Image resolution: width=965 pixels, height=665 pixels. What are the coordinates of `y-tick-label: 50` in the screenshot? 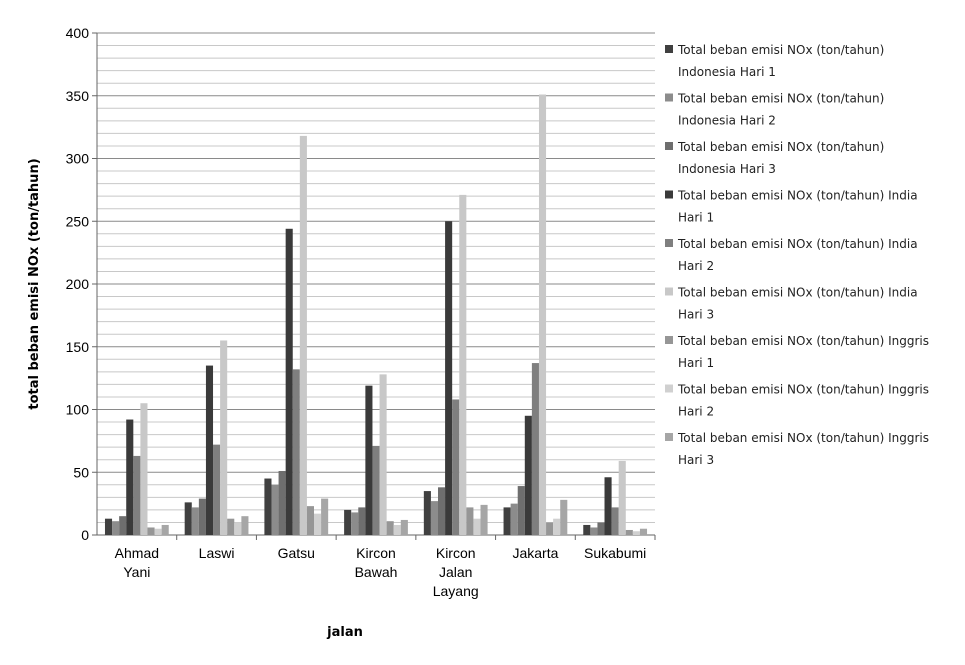 It's located at (81, 472).